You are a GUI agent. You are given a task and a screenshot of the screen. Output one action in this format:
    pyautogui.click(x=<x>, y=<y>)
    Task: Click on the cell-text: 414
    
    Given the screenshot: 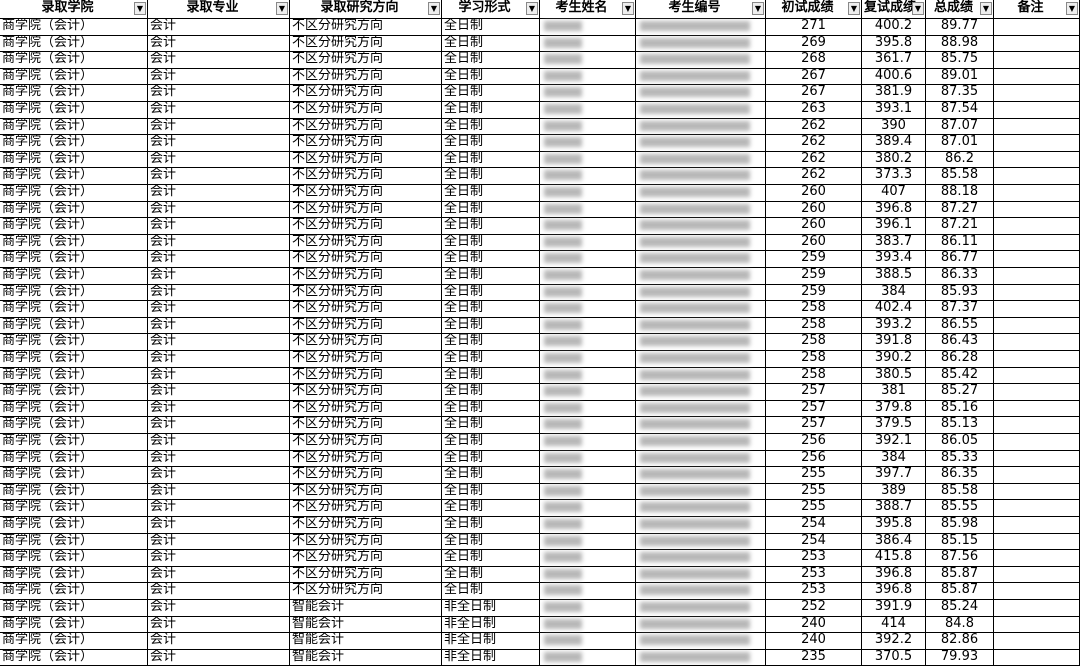 What is the action you would take?
    pyautogui.click(x=893, y=623)
    